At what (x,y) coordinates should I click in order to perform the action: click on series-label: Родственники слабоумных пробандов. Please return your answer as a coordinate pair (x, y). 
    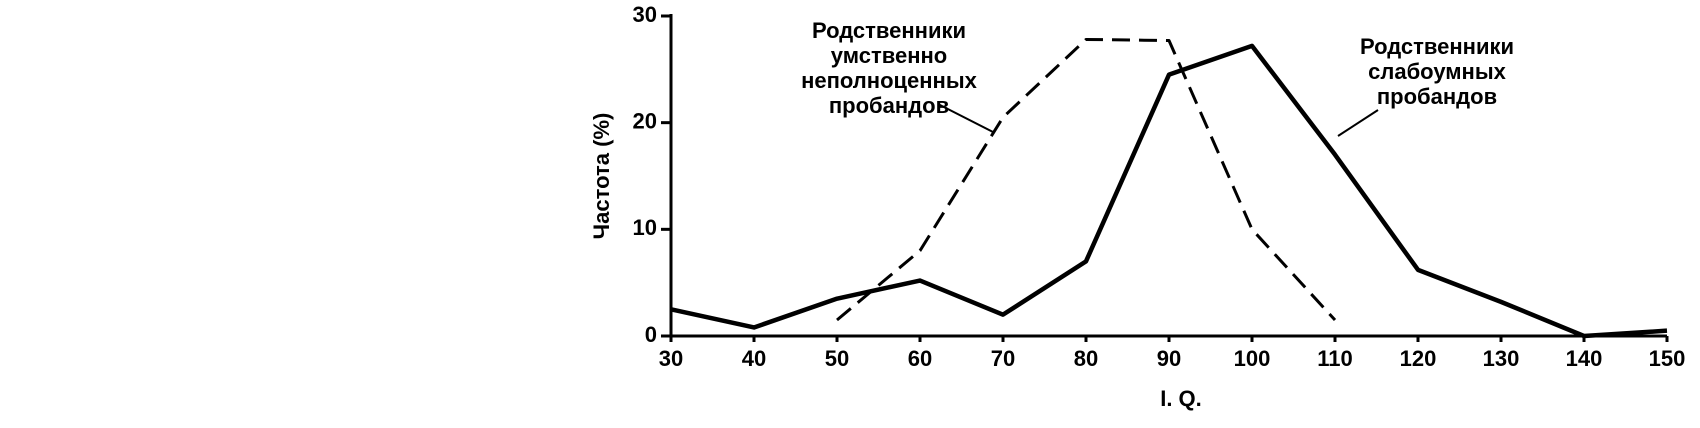
    Looking at the image, I should click on (1437, 71).